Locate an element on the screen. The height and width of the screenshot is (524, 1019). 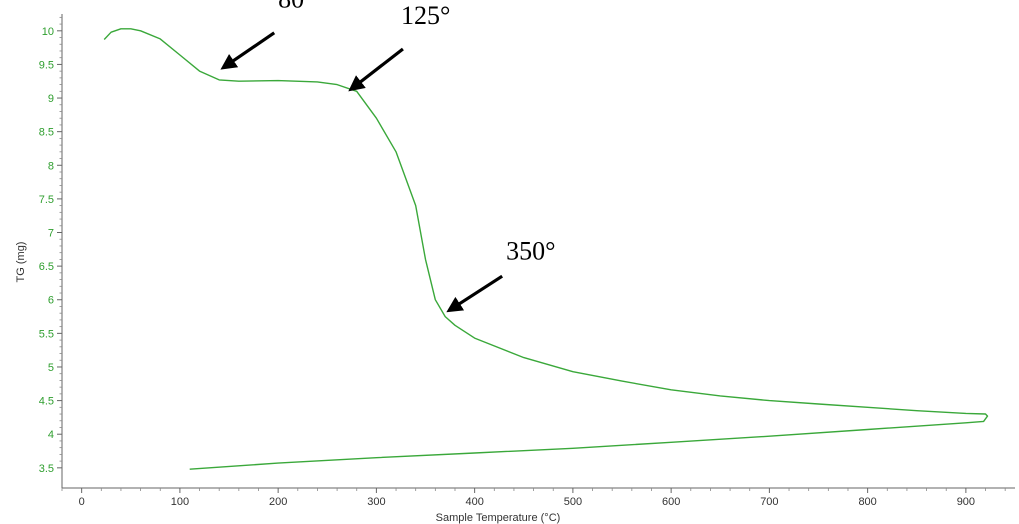
annotation-label: 80° is located at coordinates (296, 6).